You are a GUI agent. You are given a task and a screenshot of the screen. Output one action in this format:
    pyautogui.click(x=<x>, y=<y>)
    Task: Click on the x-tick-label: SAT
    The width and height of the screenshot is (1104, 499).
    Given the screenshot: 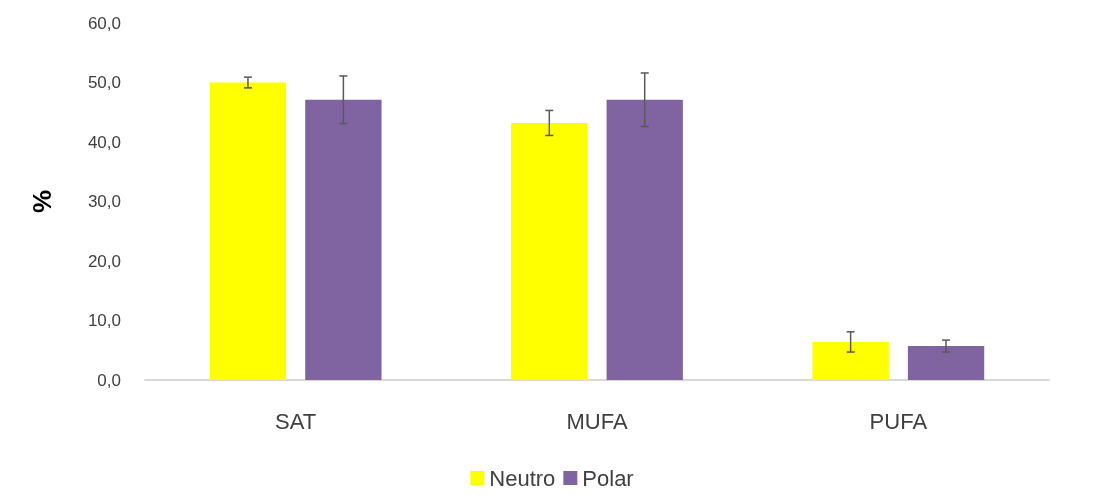 What is the action you would take?
    pyautogui.click(x=296, y=421)
    